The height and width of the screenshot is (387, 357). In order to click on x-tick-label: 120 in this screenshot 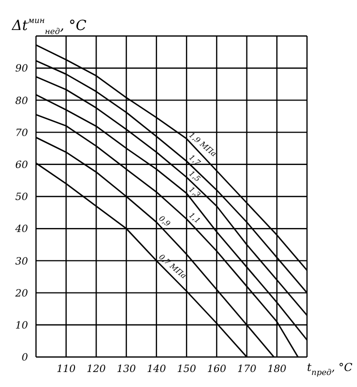, I will do `click(96, 370)`.